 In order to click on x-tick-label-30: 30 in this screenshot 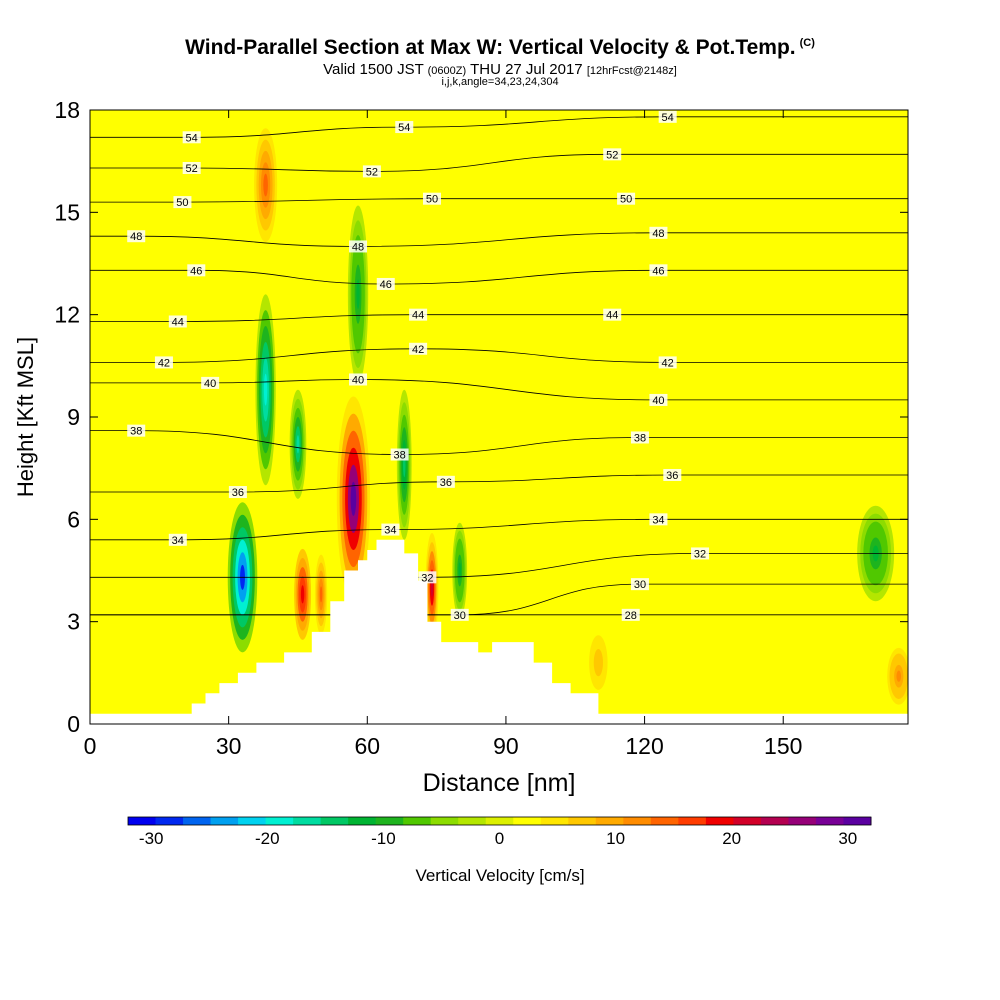, I will do `click(229, 746)`.